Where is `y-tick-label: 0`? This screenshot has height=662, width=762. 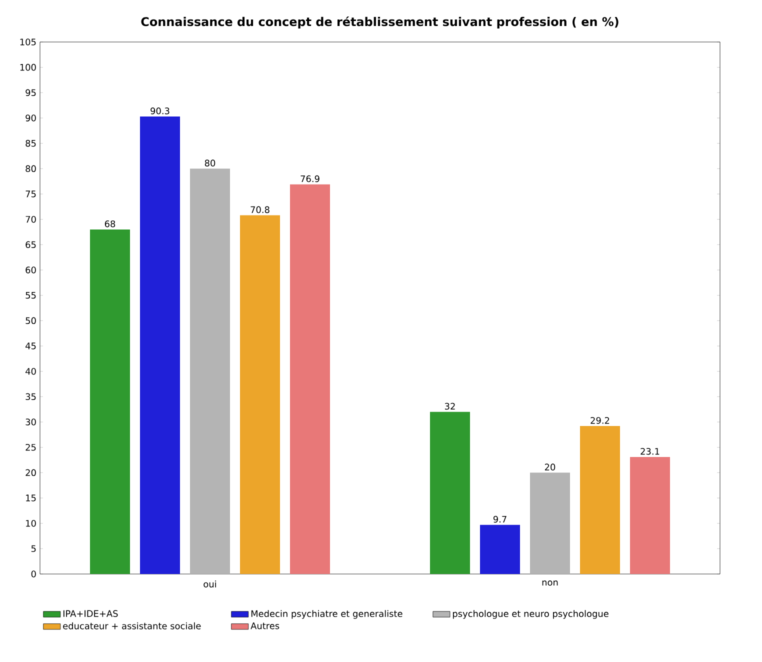
y-tick-label: 0 is located at coordinates (33, 574).